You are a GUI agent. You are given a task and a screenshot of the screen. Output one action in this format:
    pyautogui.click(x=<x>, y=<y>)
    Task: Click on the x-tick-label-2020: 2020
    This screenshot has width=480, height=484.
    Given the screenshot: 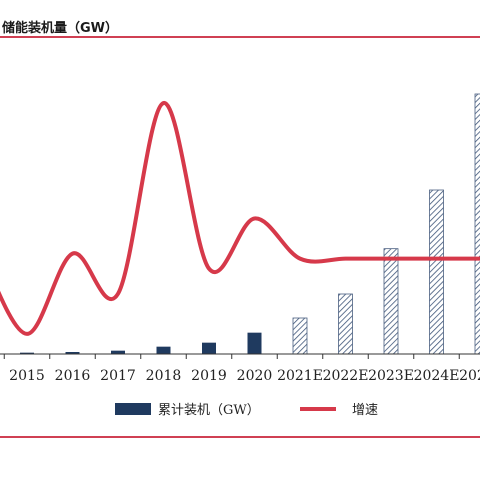 What is the action you would take?
    pyautogui.click(x=255, y=376)
    